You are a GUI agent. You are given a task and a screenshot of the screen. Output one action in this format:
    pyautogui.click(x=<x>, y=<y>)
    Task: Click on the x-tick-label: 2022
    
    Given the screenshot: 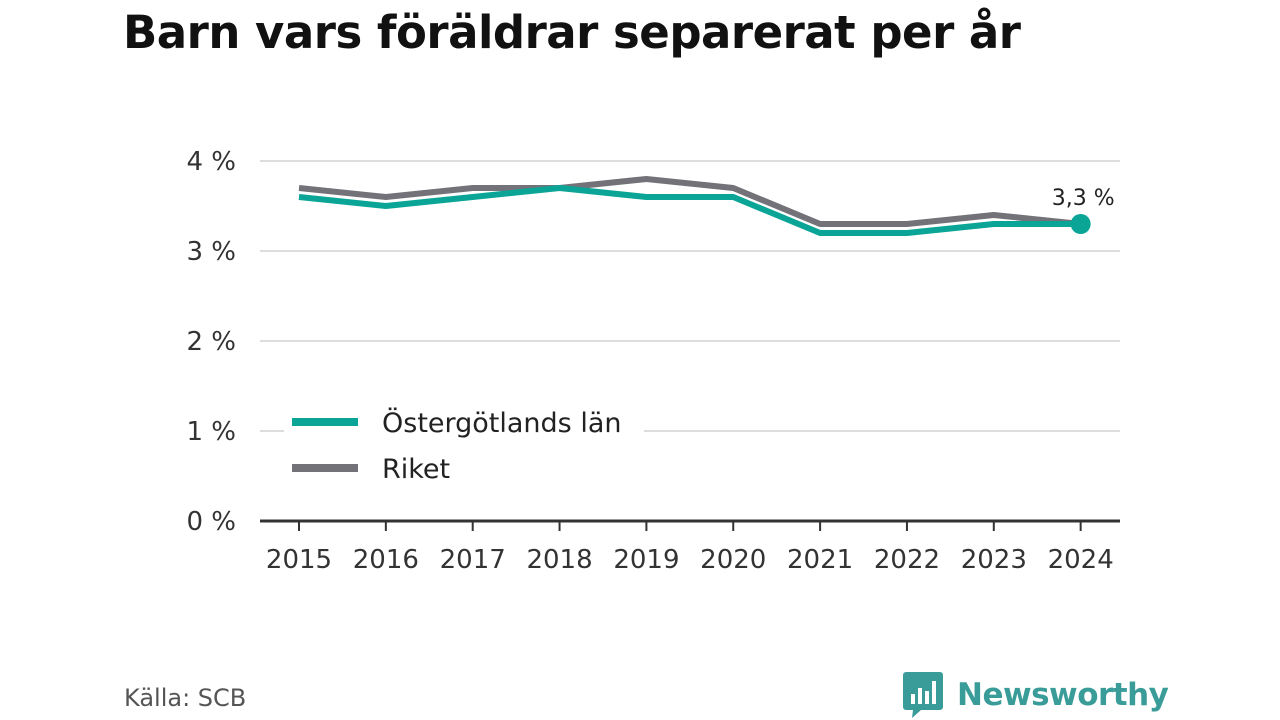 What is the action you would take?
    pyautogui.click(x=907, y=560)
    